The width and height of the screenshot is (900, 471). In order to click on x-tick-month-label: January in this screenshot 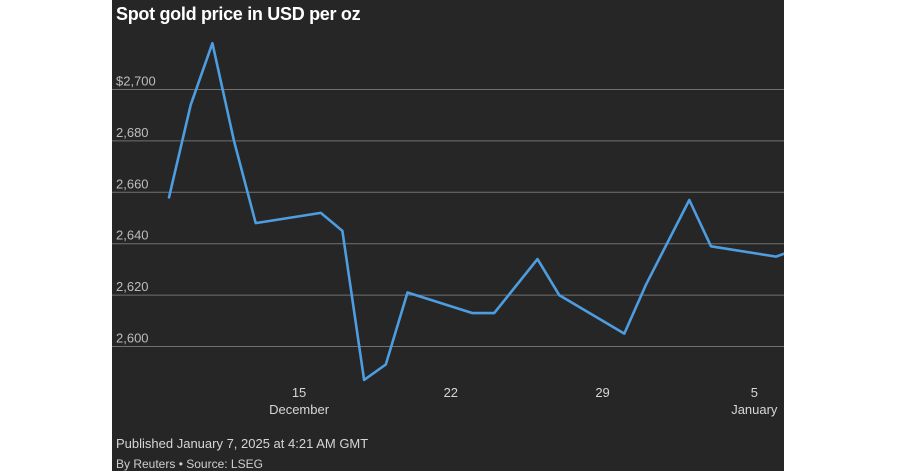, I will do `click(754, 409)`.